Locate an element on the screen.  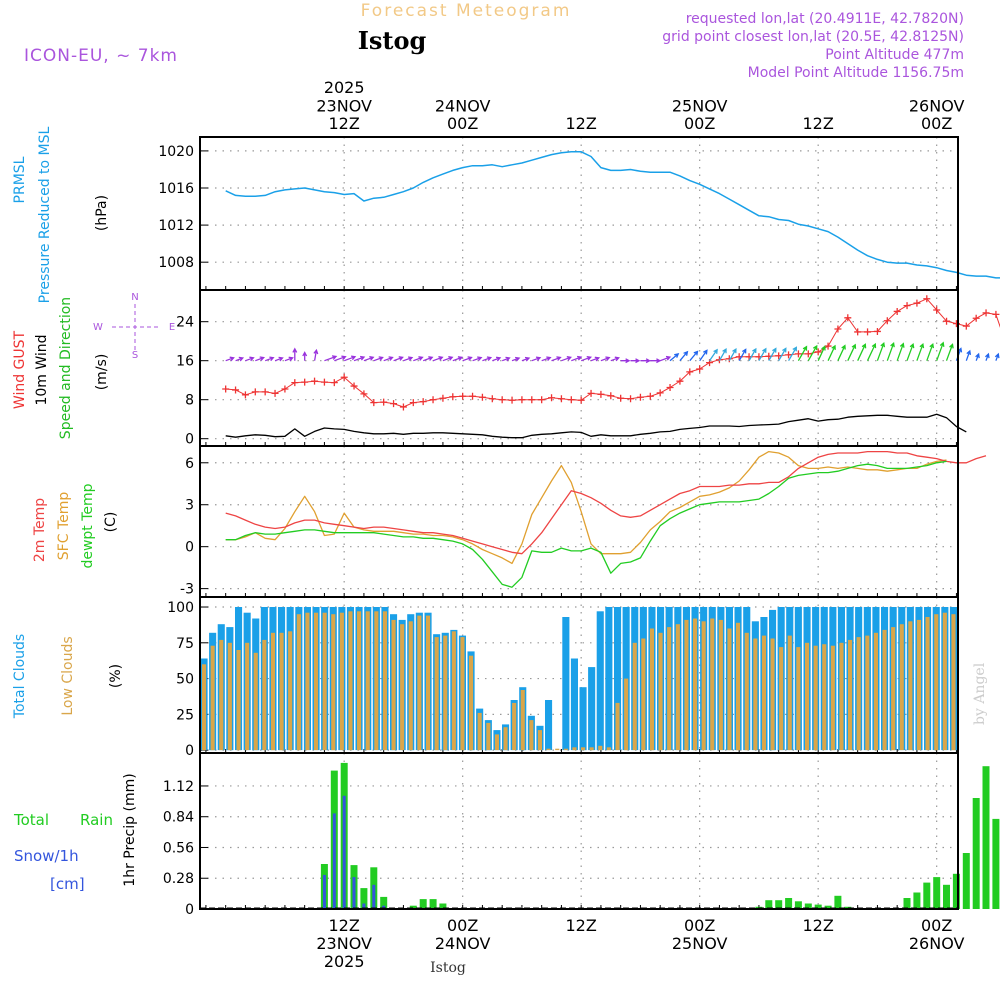
precip-labels: Total Rain Snow/1h [cm] 1hr Precip (mm) is located at coordinates (75, 833).